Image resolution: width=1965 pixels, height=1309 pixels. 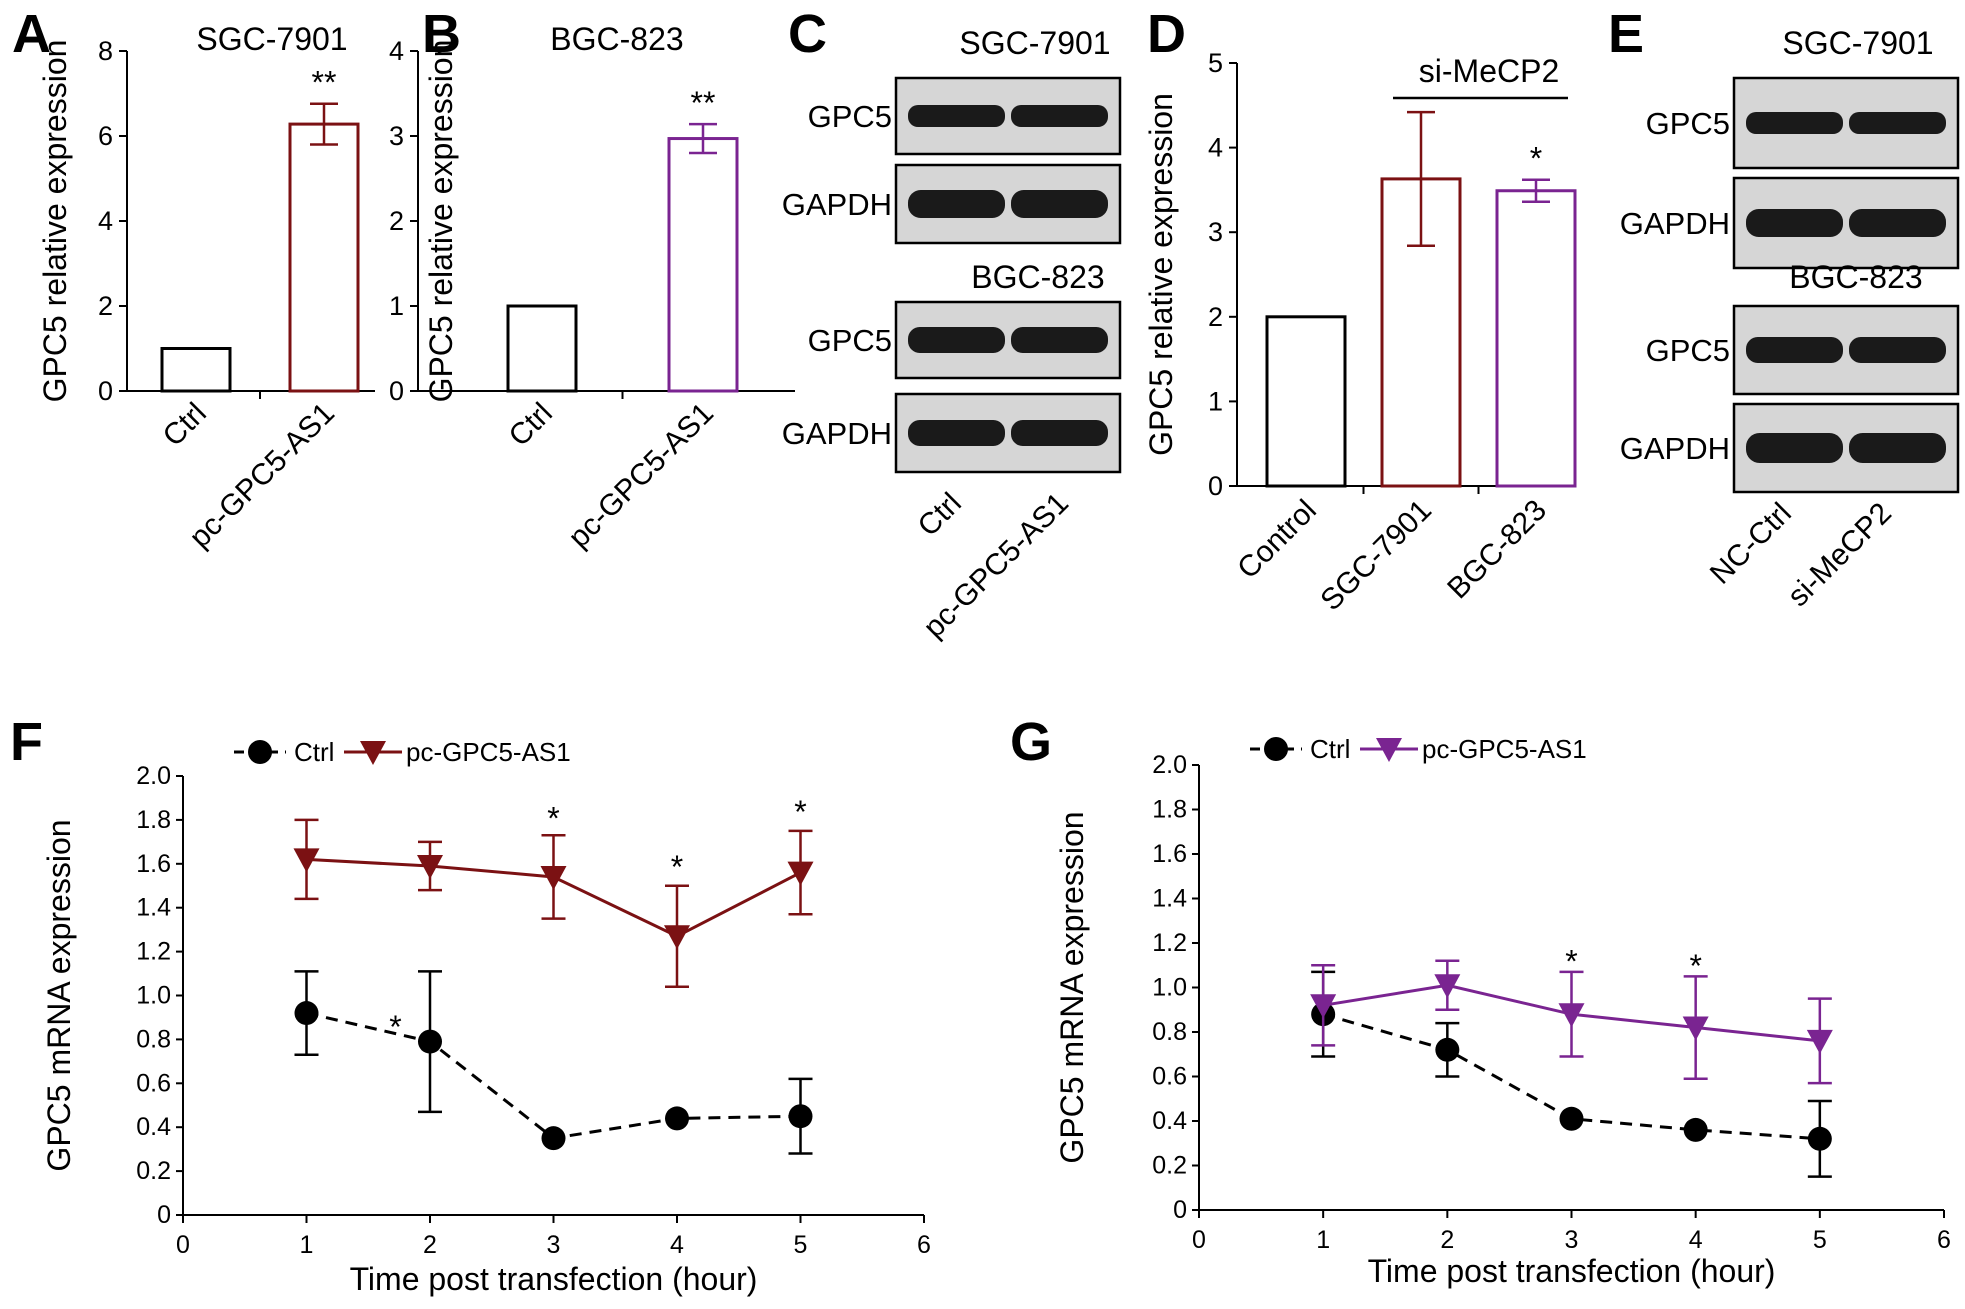 What do you see at coordinates (1626, 34) in the screenshot?
I see `panel-letter: E` at bounding box center [1626, 34].